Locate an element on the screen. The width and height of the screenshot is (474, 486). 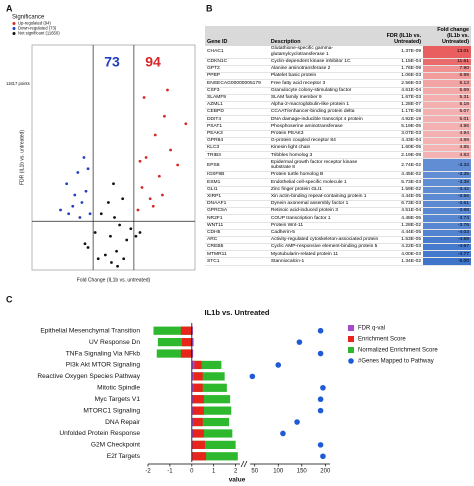
table-cell: 1.06E-03 is located at coordinates (402, 76).